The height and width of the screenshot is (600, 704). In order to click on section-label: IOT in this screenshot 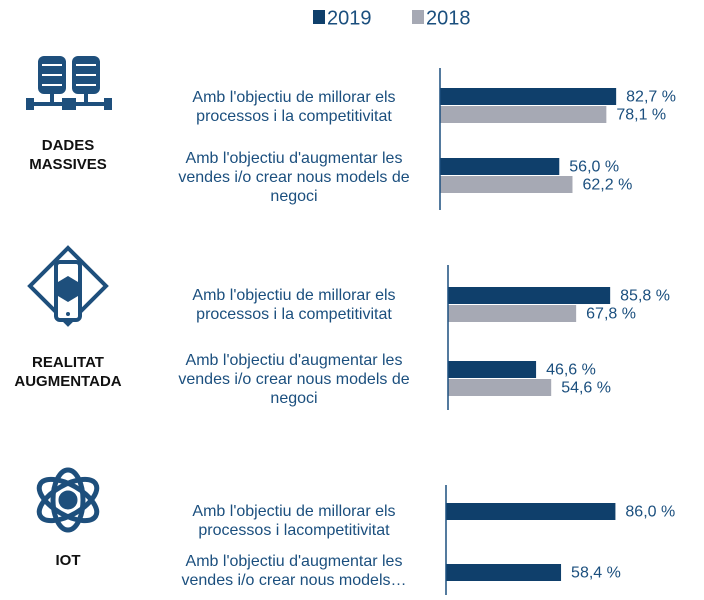, I will do `click(68, 560)`.